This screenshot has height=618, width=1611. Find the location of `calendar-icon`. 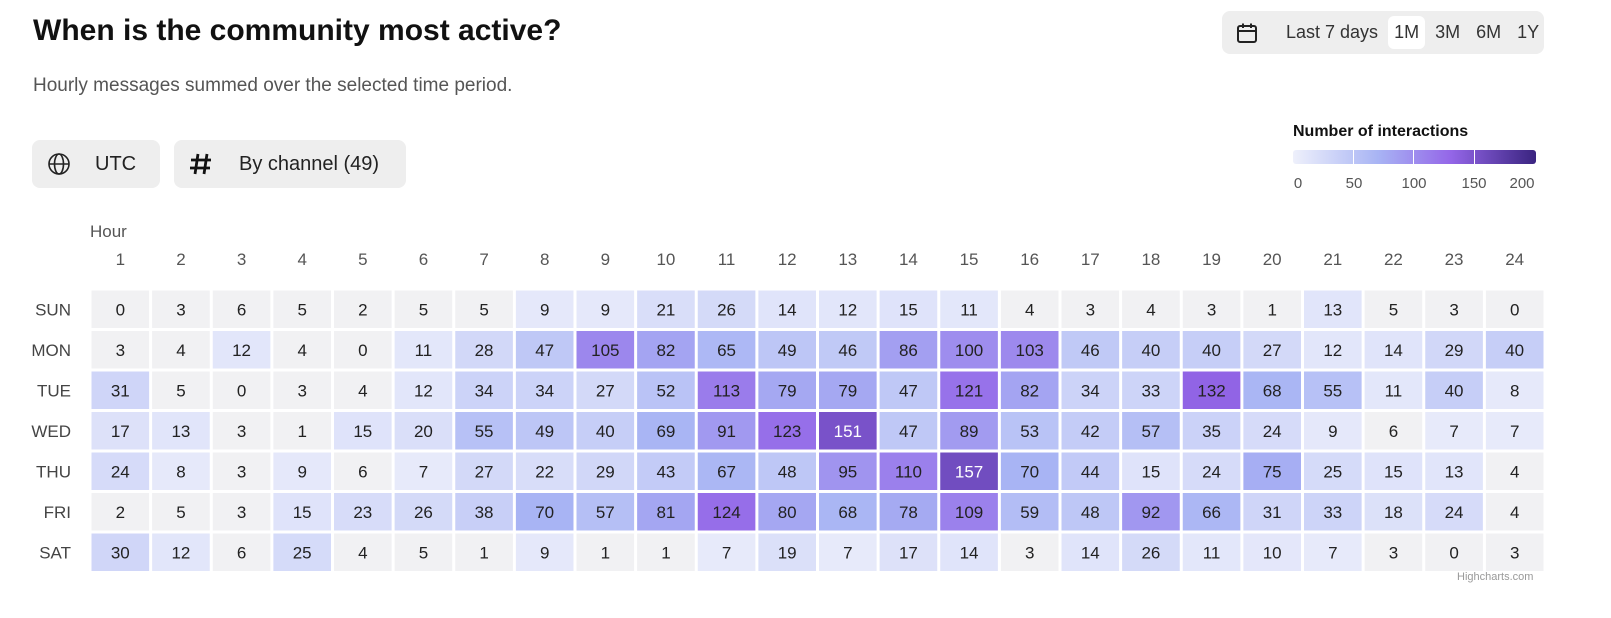

calendar-icon is located at coordinates (1247, 33).